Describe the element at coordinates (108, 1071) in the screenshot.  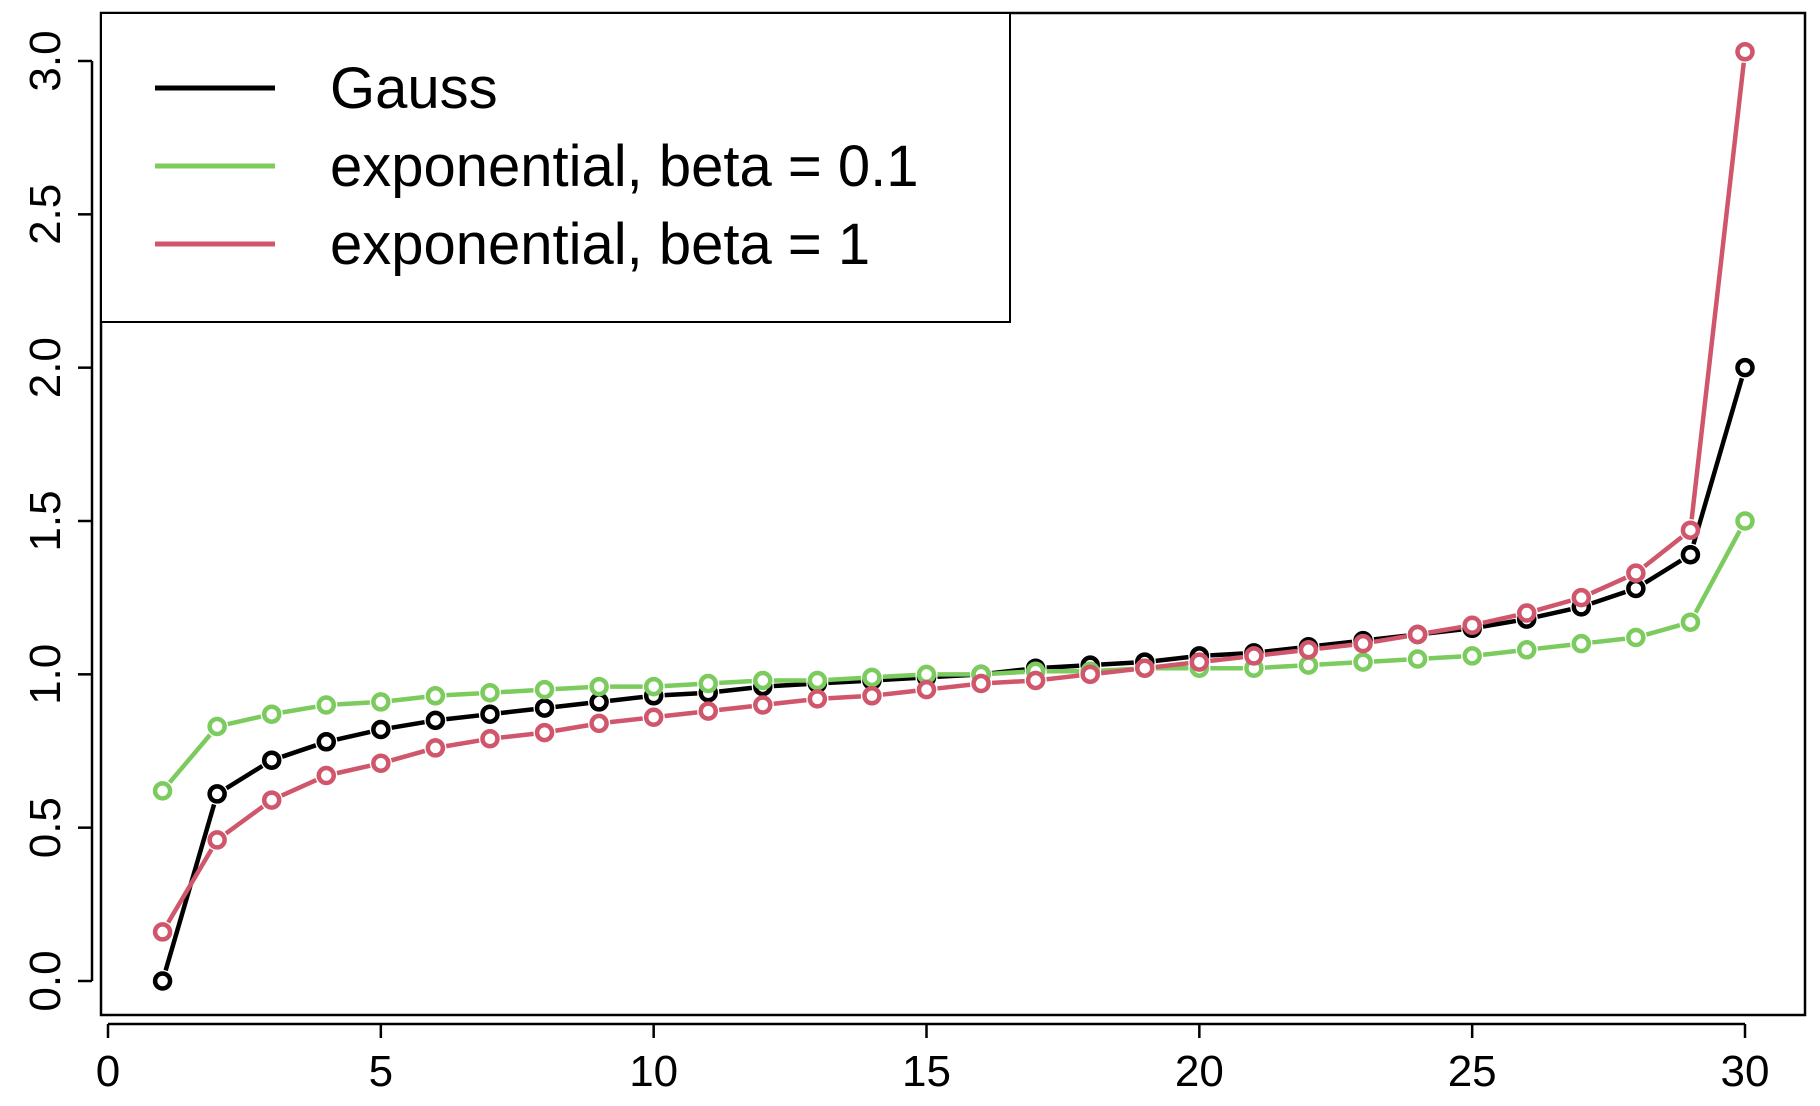
I see `x-tick-label: 0` at that location.